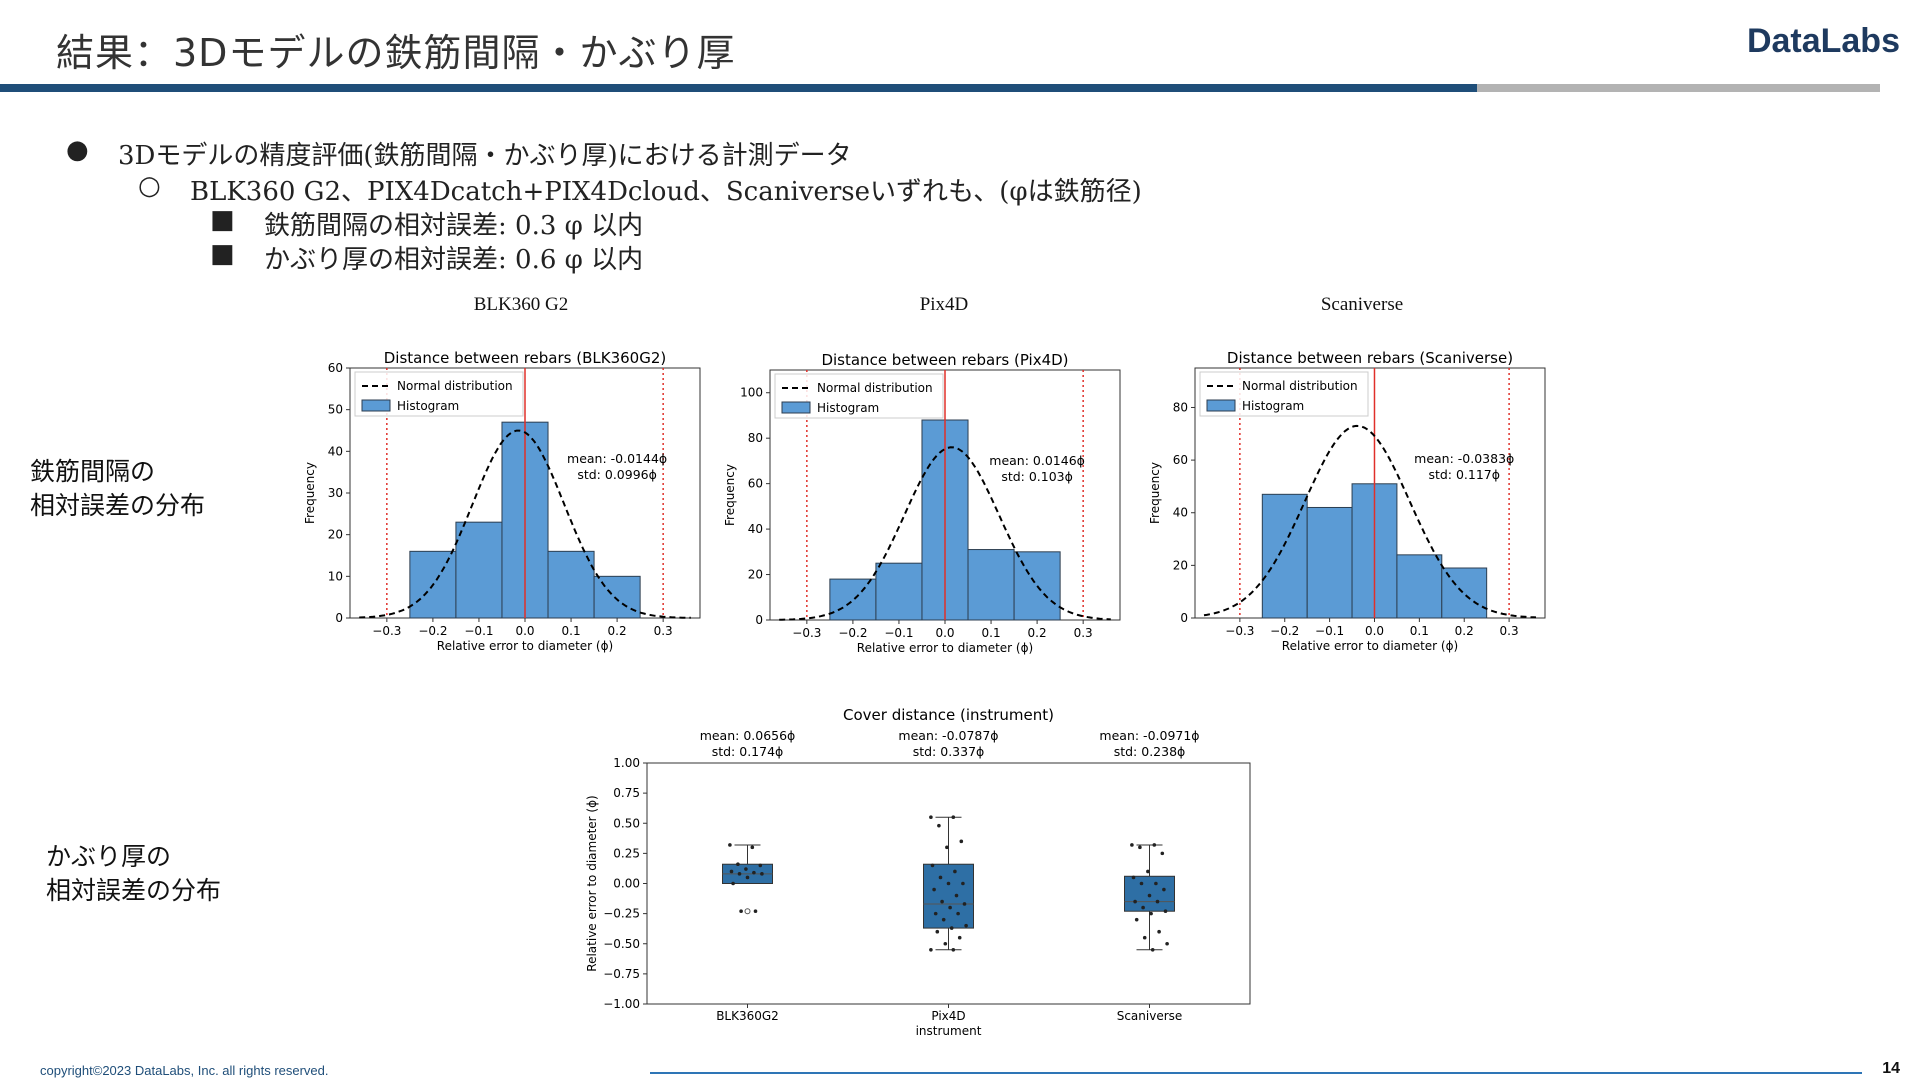  What do you see at coordinates (1150, 1016) in the screenshot?
I see `x-tick-label: Scaniverse` at bounding box center [1150, 1016].